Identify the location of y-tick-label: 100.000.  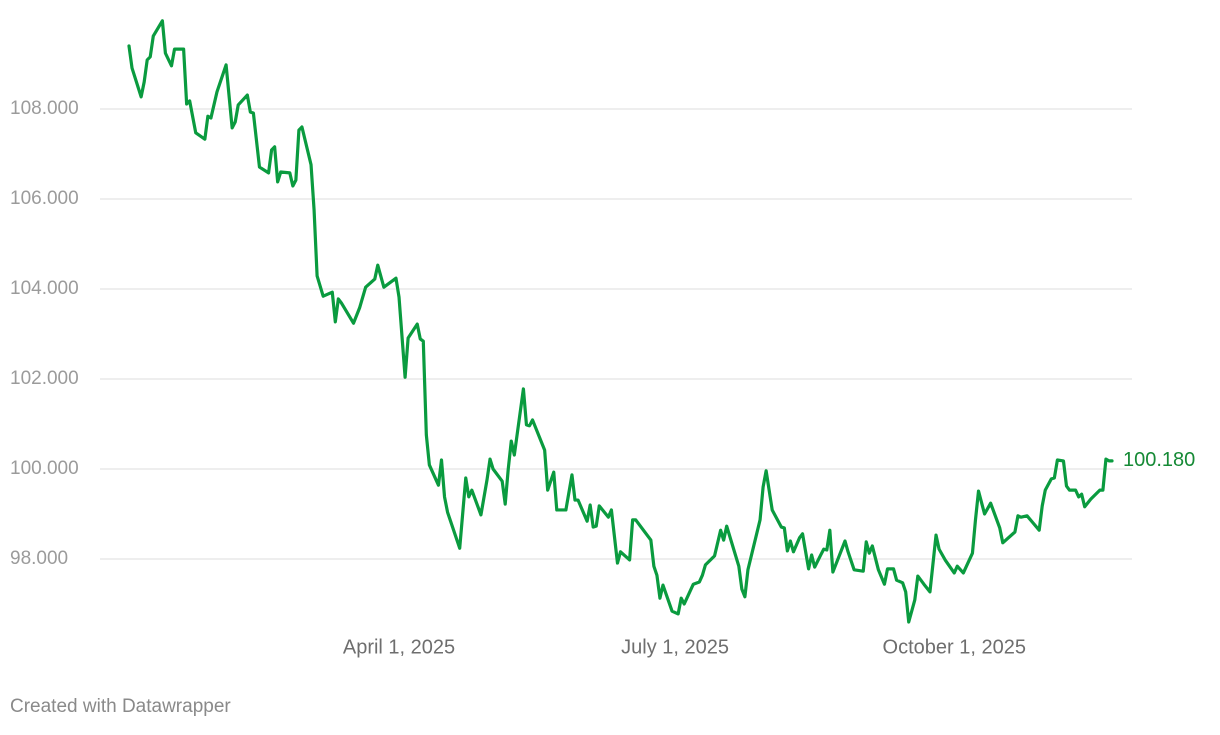
(44, 468).